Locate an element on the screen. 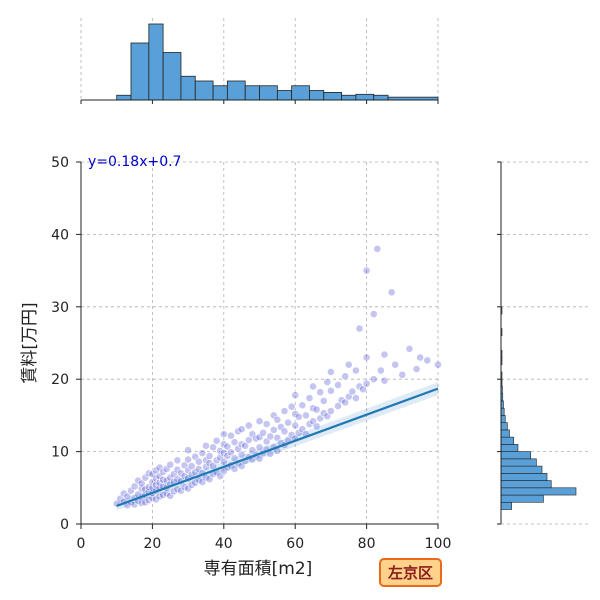  y-tick-label: 30 is located at coordinates (60, 308).